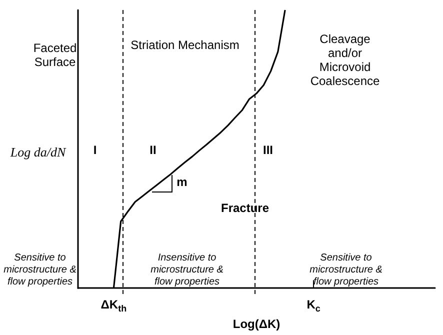 This screenshot has width=443, height=335. I want to click on annotation: Striation Mechanism, so click(185, 45).